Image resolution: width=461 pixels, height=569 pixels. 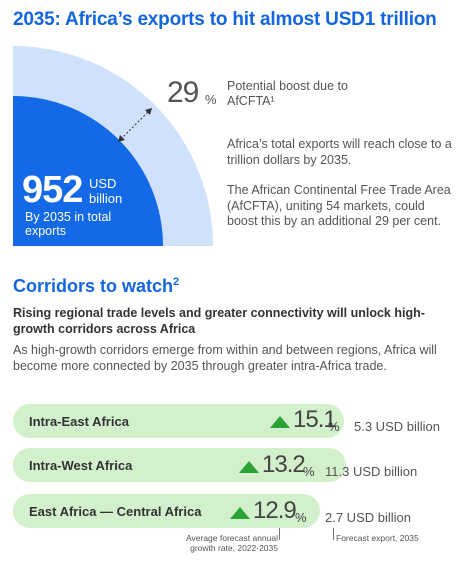 I want to click on corridors-heading-text: Corridors to watch, so click(x=93, y=286).